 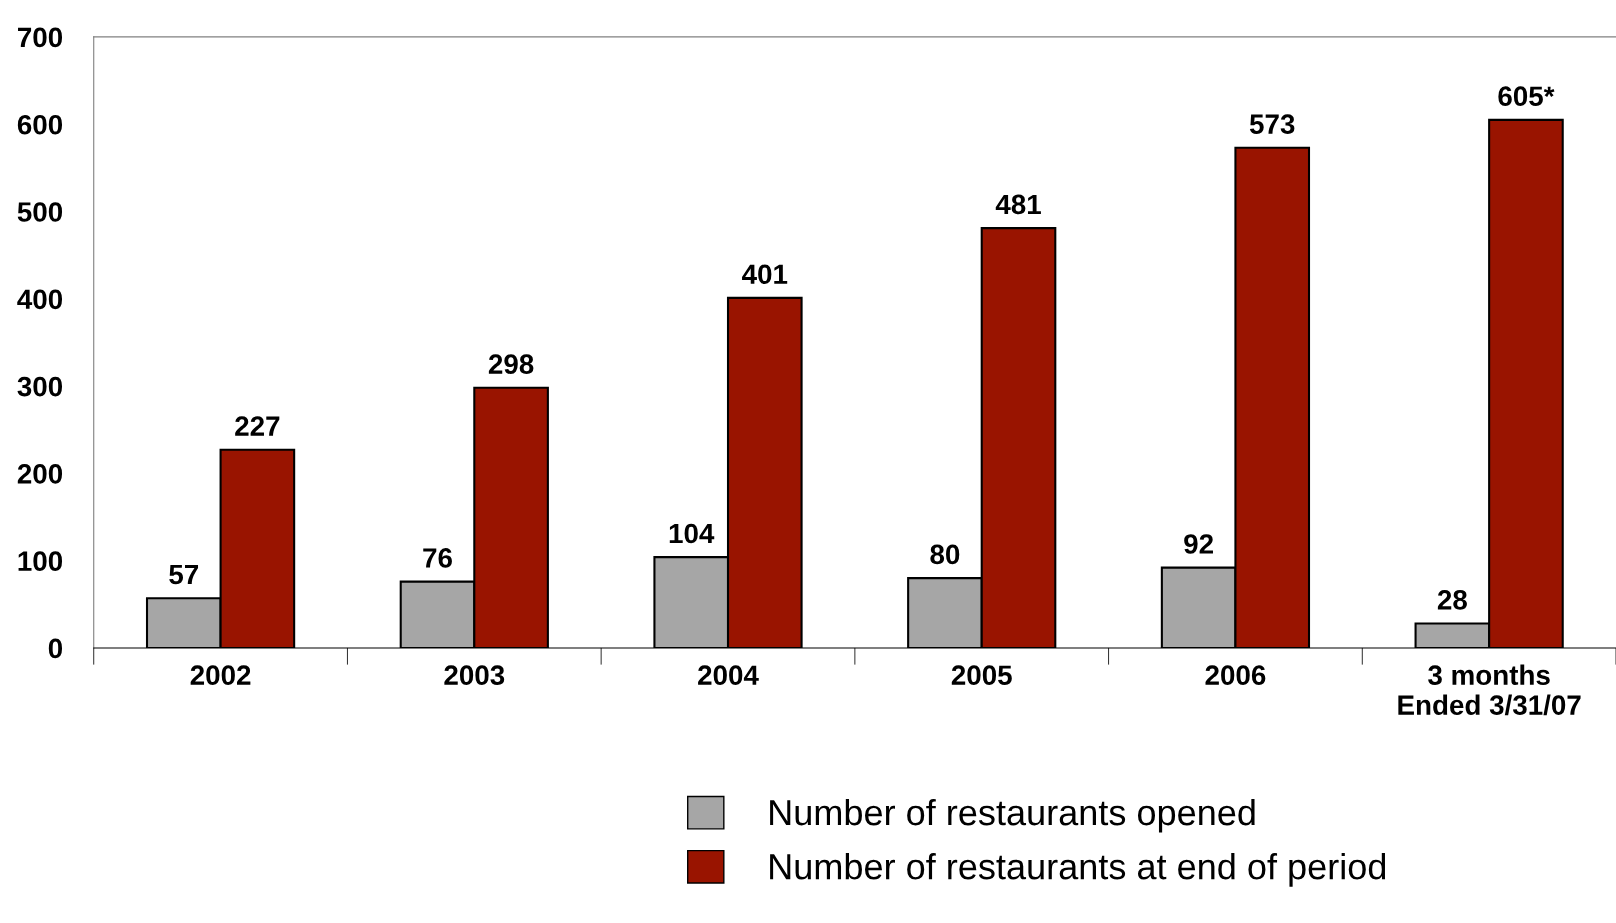 What do you see at coordinates (1018, 204) in the screenshot?
I see `data-label: 481` at bounding box center [1018, 204].